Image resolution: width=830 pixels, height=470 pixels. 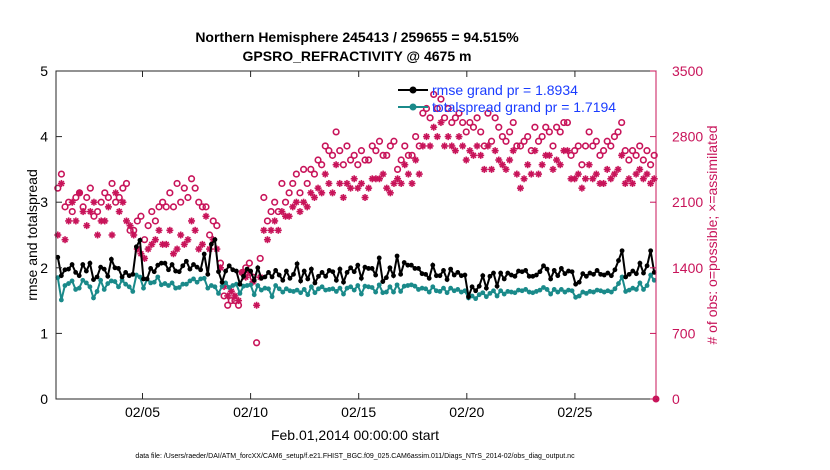 I want to click on y-axis-right-label: # of obs: o=possible; ×=assimilated, so click(x=712, y=234).